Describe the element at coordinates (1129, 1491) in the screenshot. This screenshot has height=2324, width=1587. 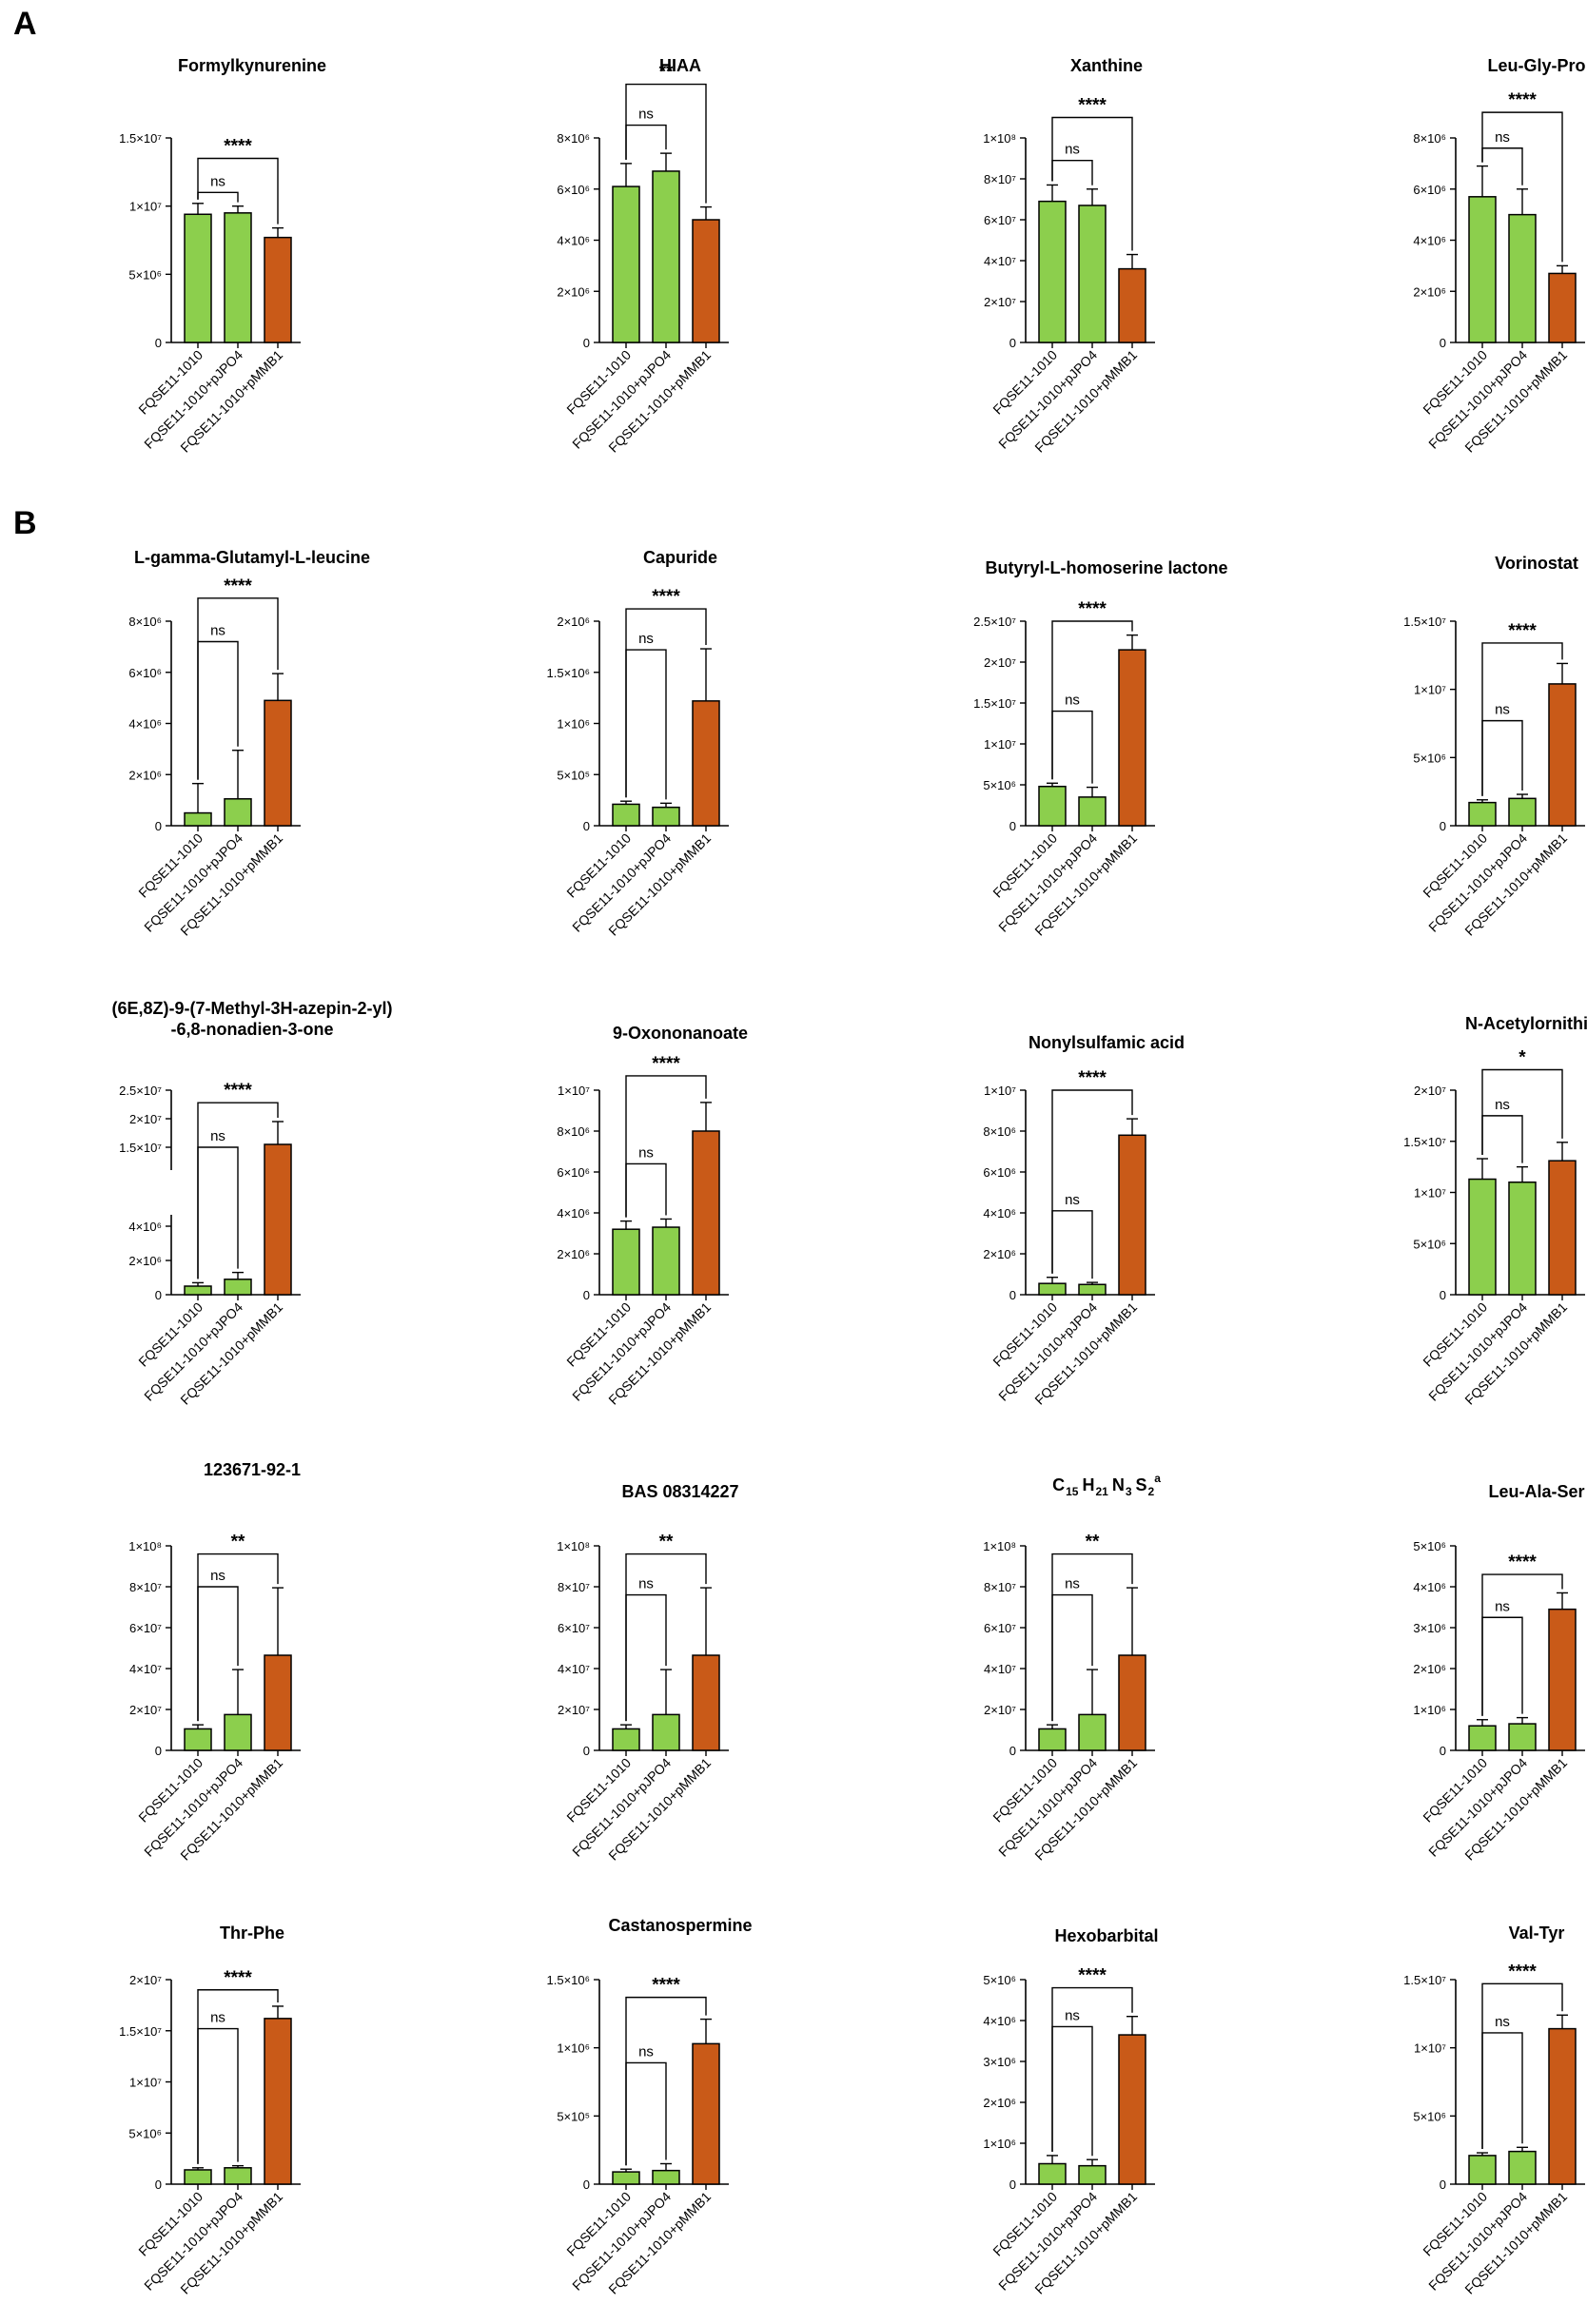
I see `title-part: 3` at that location.